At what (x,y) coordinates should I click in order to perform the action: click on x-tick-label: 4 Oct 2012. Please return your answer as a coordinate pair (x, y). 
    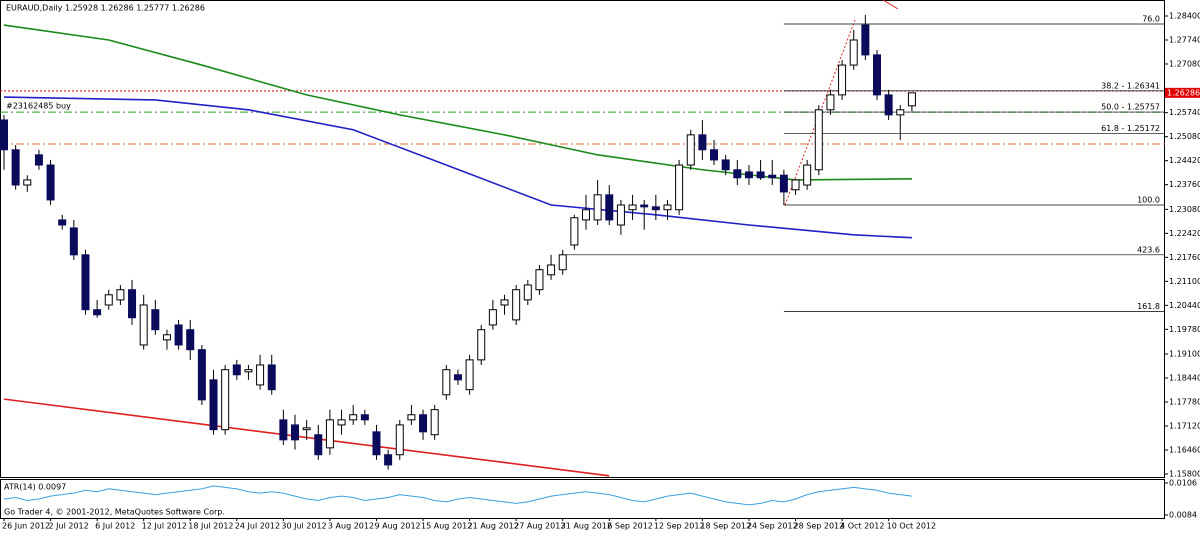
    Looking at the image, I should click on (862, 526).